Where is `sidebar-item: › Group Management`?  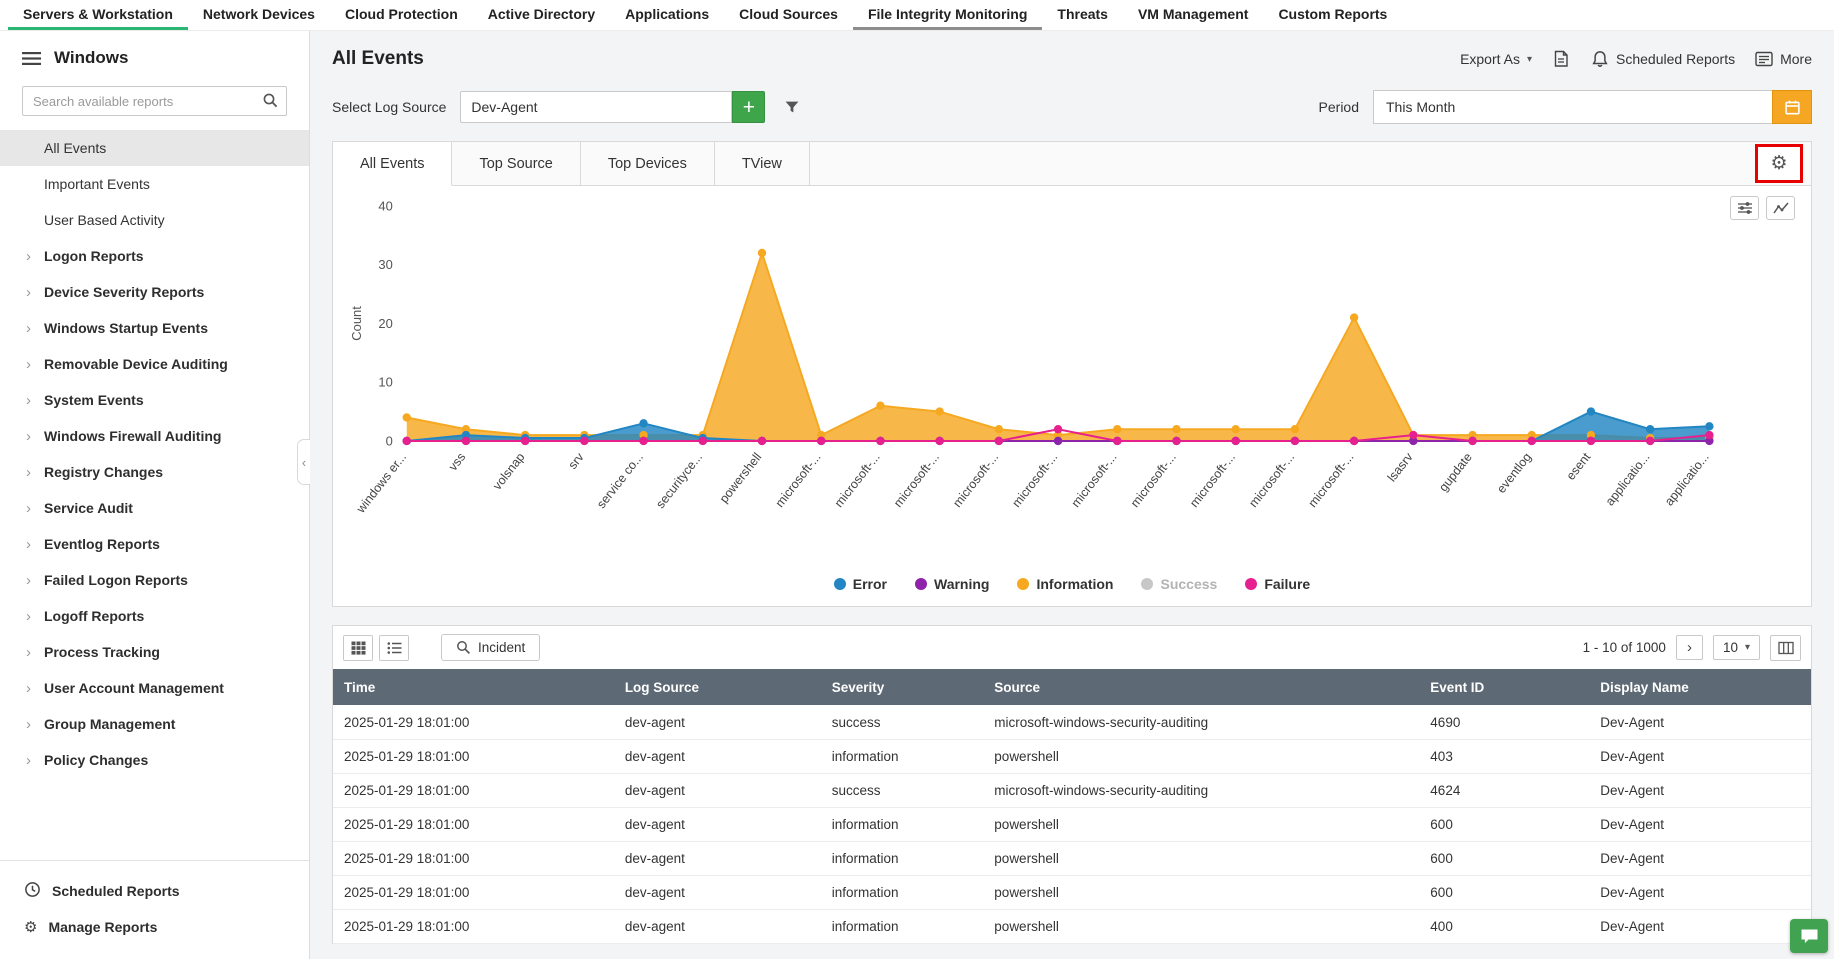 sidebar-item: › Group Management is located at coordinates (154, 724).